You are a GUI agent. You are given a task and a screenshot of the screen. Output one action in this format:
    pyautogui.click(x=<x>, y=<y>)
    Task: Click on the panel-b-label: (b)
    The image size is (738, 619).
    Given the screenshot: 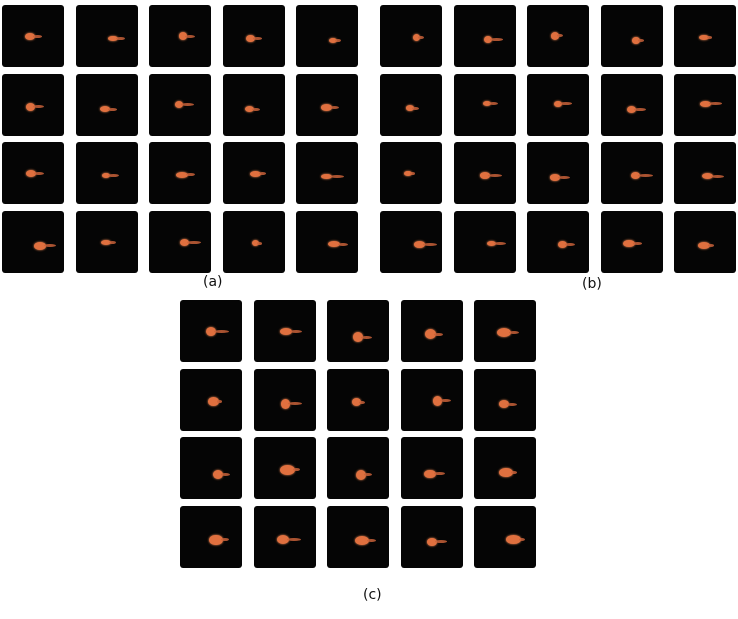 What is the action you would take?
    pyautogui.click(x=592, y=284)
    